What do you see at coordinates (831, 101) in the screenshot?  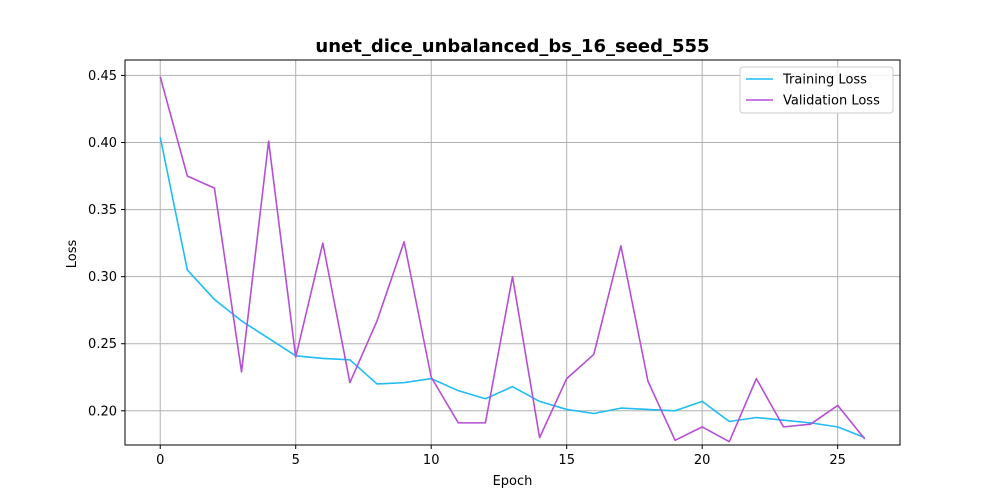 I see `legend-label-1: Validation Loss` at bounding box center [831, 101].